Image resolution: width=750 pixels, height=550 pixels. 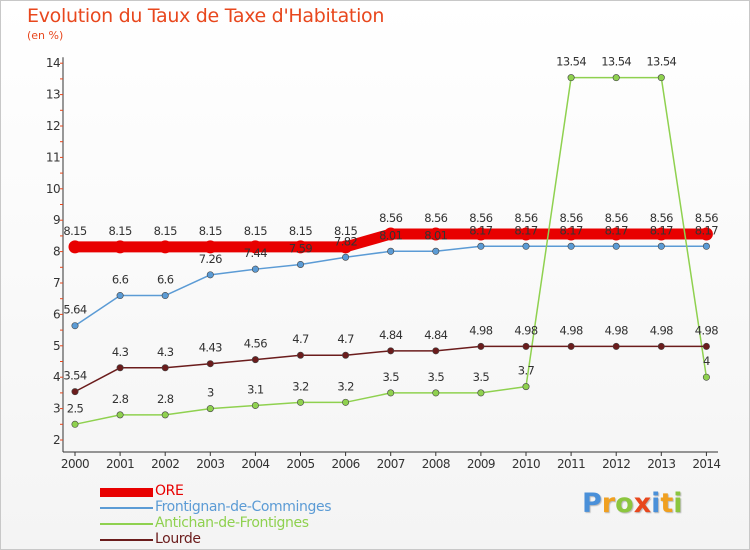 What do you see at coordinates (56, 283) in the screenshot?
I see `y-tick-label: 7` at bounding box center [56, 283].